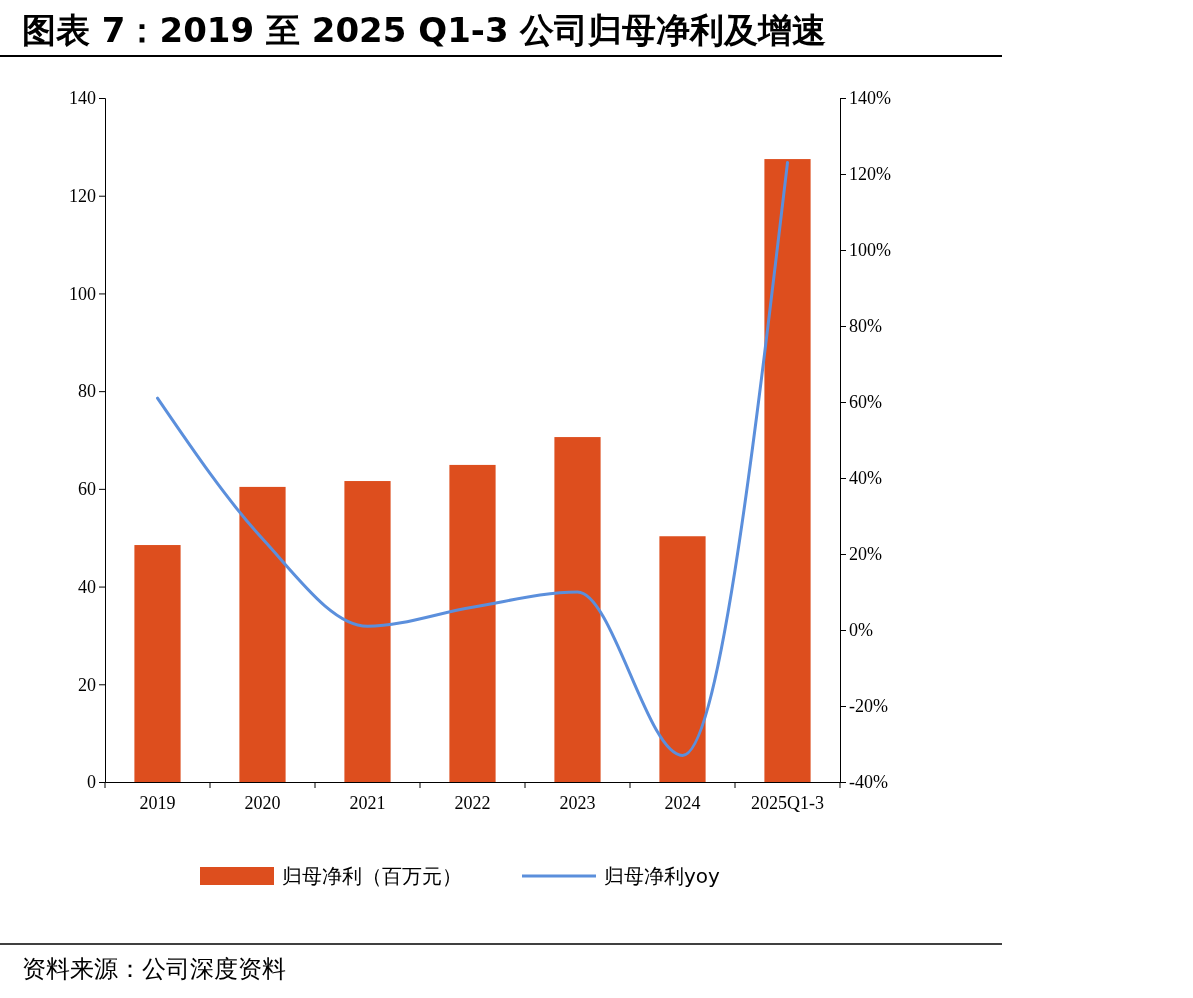 This screenshot has height=998, width=1193. Describe the element at coordinates (865, 478) in the screenshot. I see `y2-tick-label: 40%` at that location.